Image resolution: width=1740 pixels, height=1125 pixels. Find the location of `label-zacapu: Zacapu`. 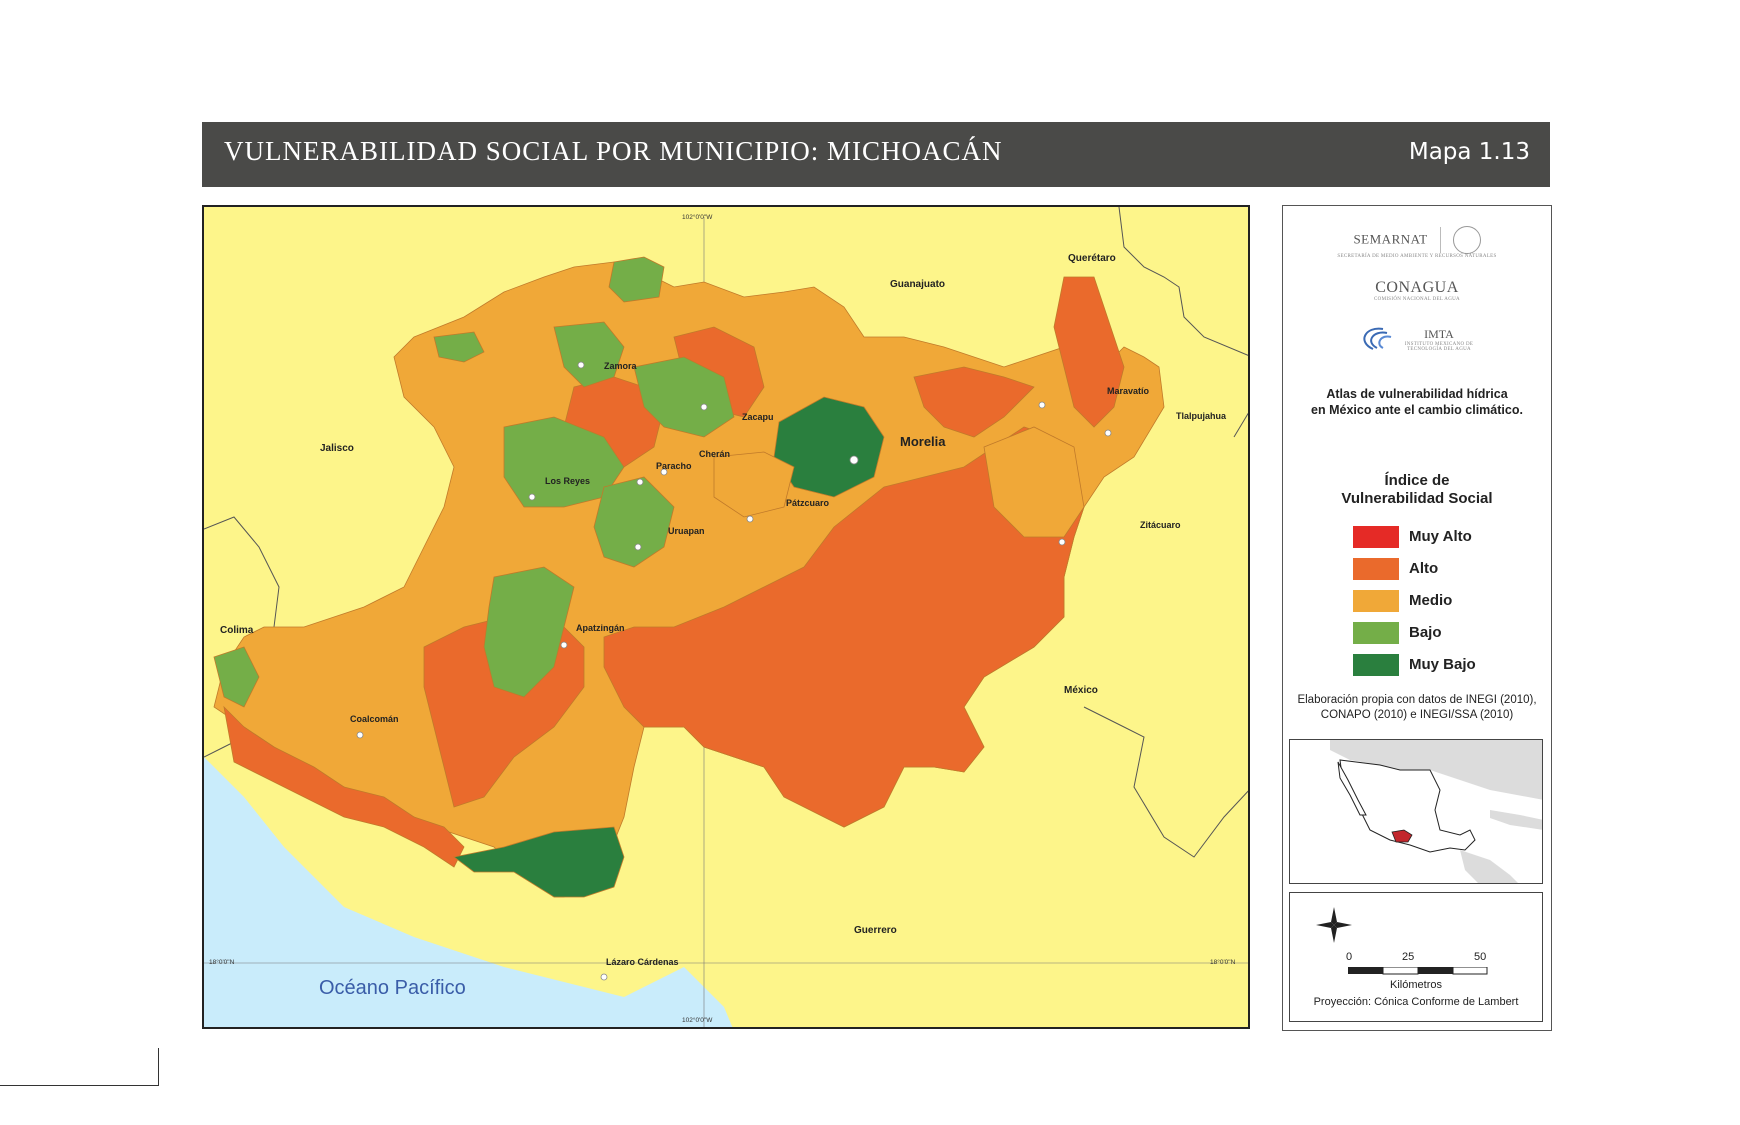

label-zacapu: Zacapu is located at coordinates (758, 417).